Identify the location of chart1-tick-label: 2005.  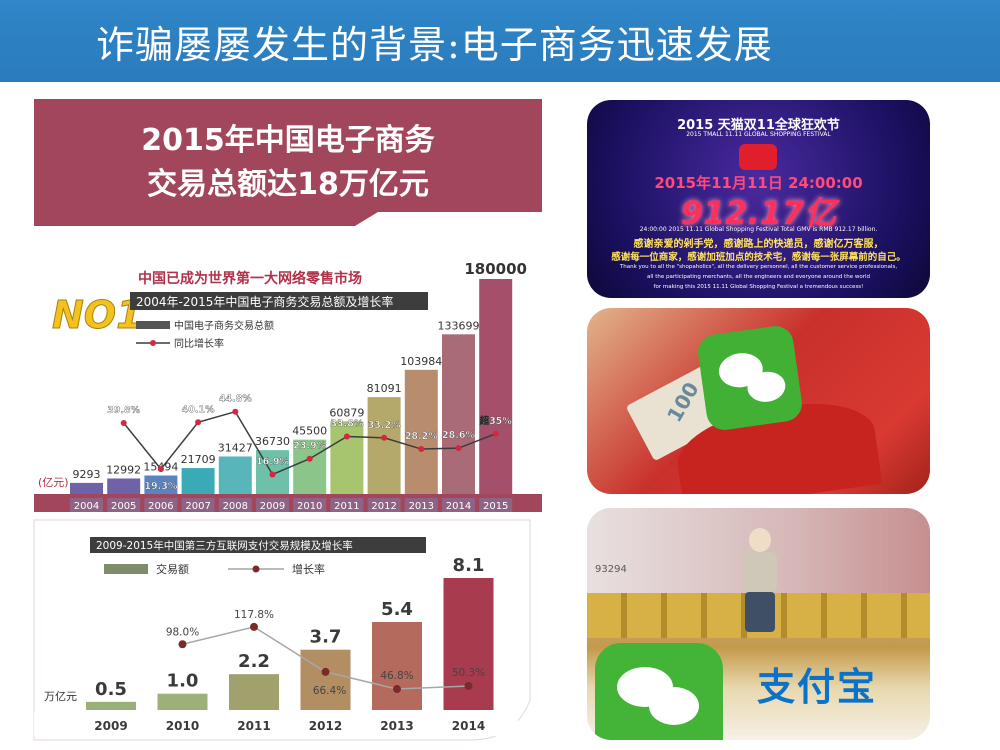
(123, 506).